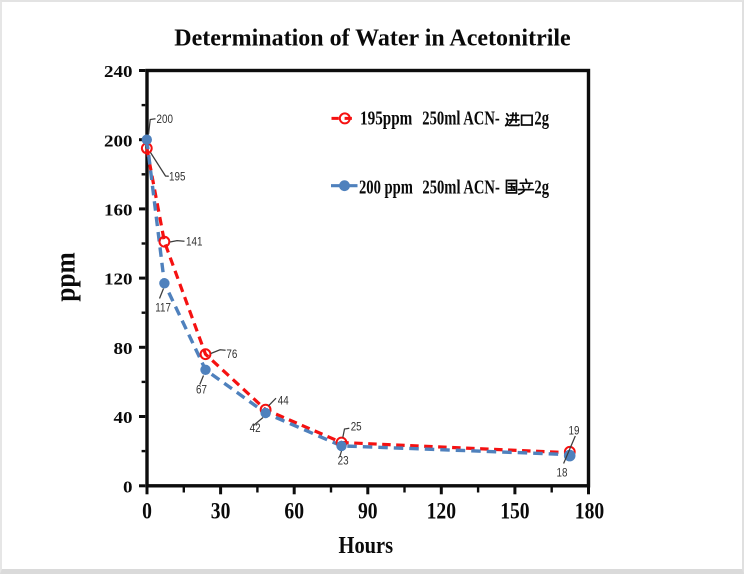 The image size is (744, 574). I want to click on svg-text: 117, so click(163, 307).